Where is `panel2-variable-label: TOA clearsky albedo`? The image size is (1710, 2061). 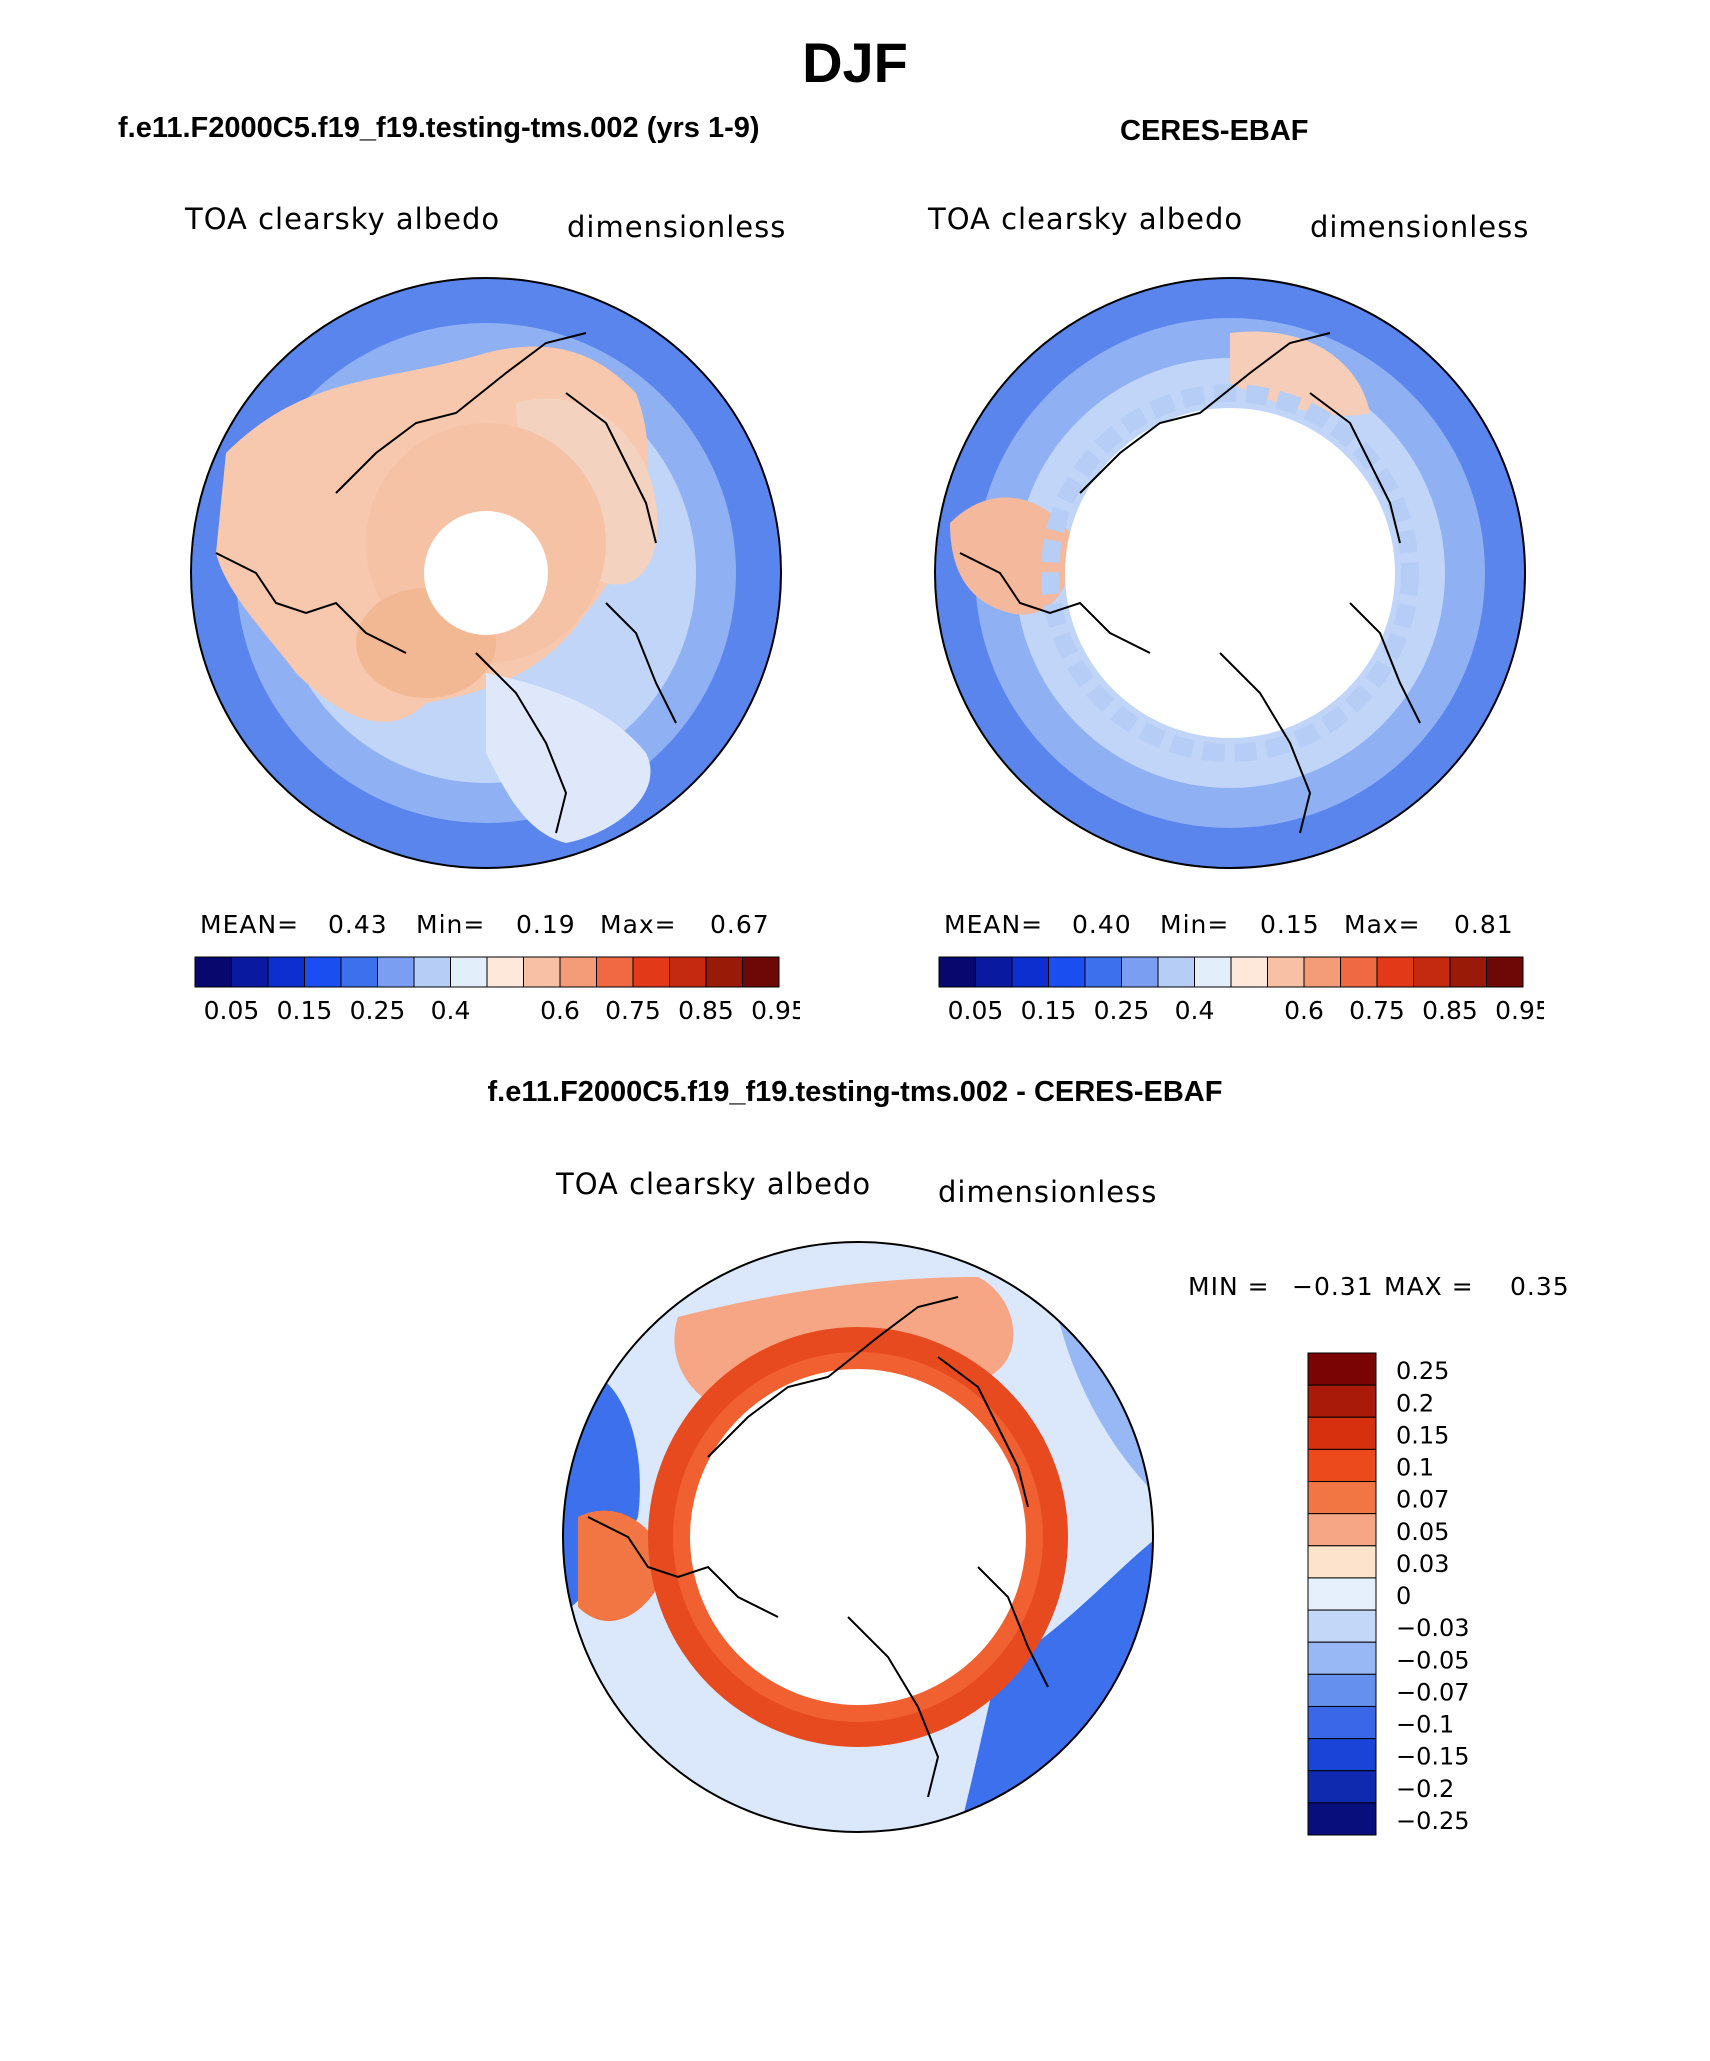
panel2-variable-label: TOA clearsky albedo is located at coordinates (1086, 219).